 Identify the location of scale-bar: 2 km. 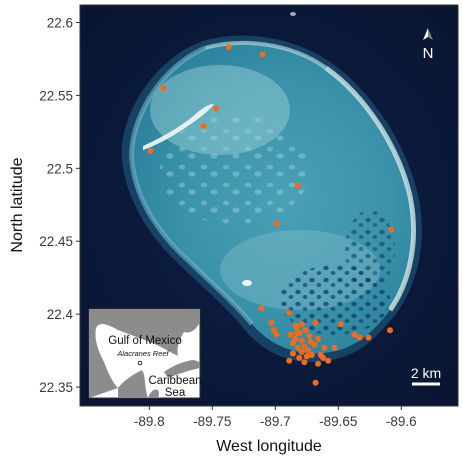
(426, 375).